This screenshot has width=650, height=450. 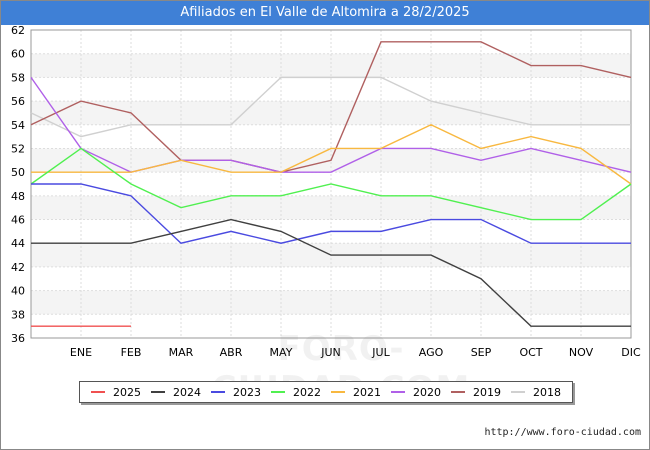 I want to click on credit-text: http://www.foro-ciudad.com, so click(x=562, y=432).